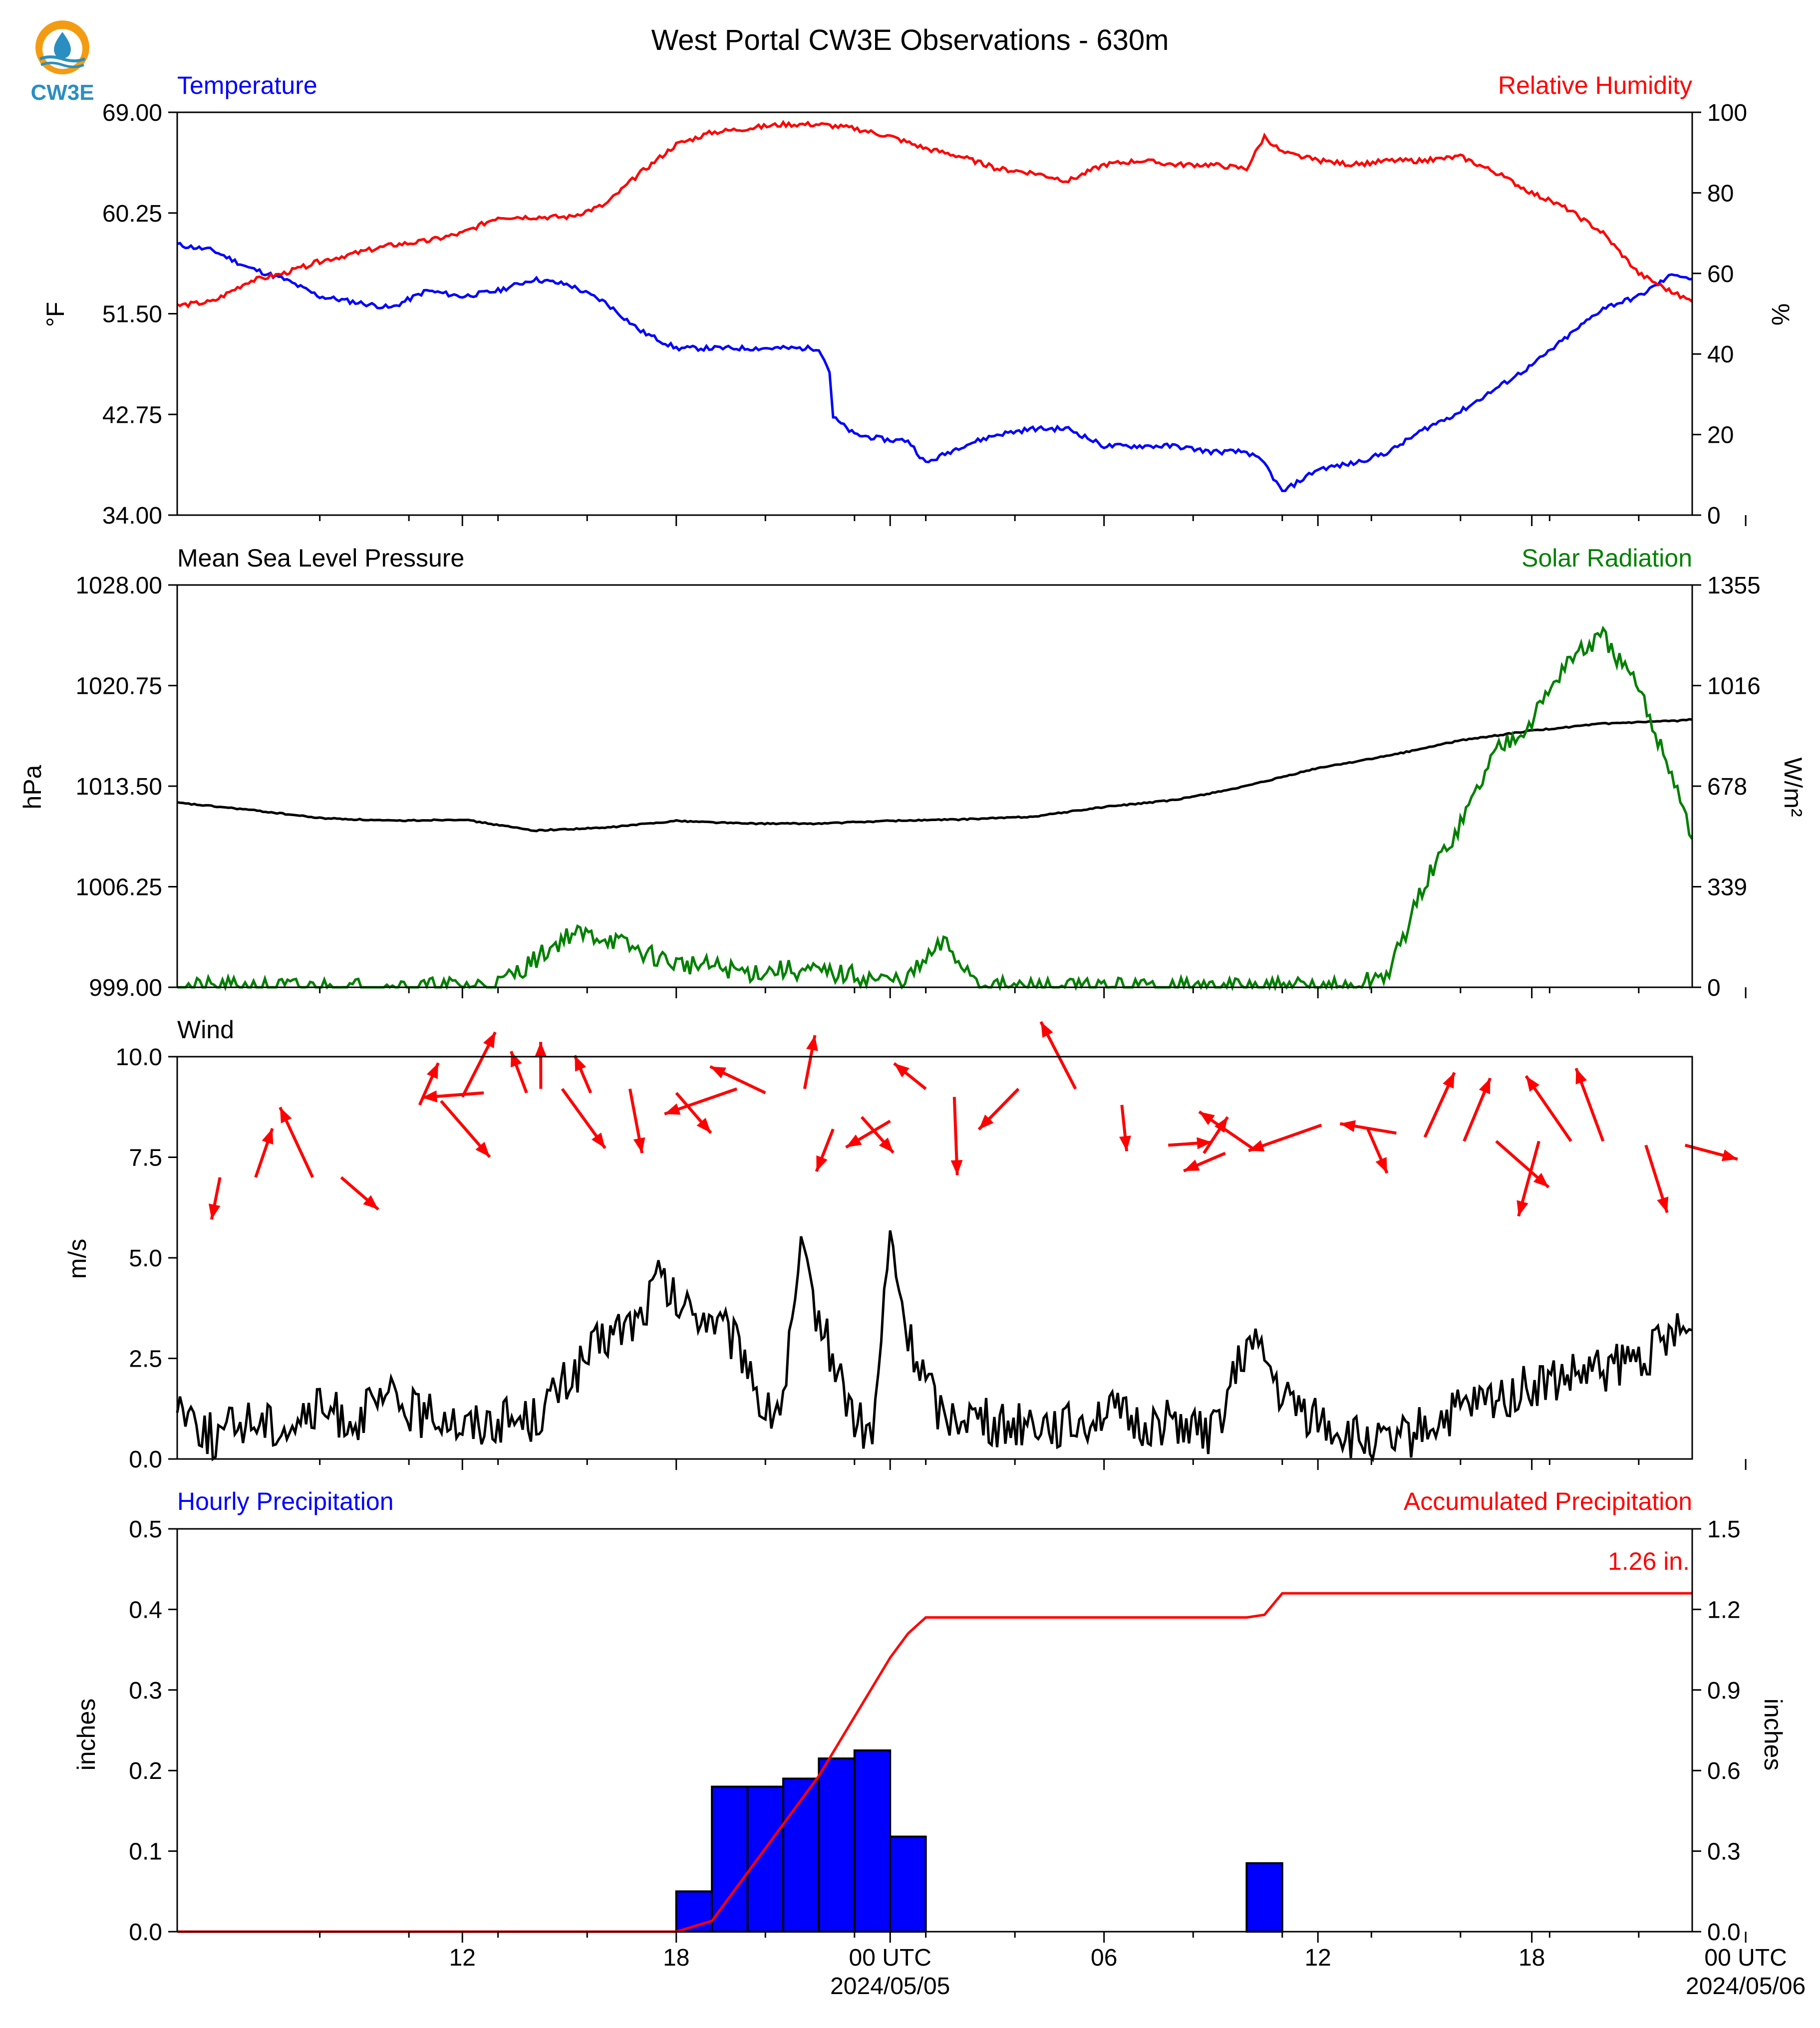 This screenshot has height=2028, width=1820. Describe the element at coordinates (118, 787) in the screenshot. I see `y-tick-label: 1013.50` at that location.